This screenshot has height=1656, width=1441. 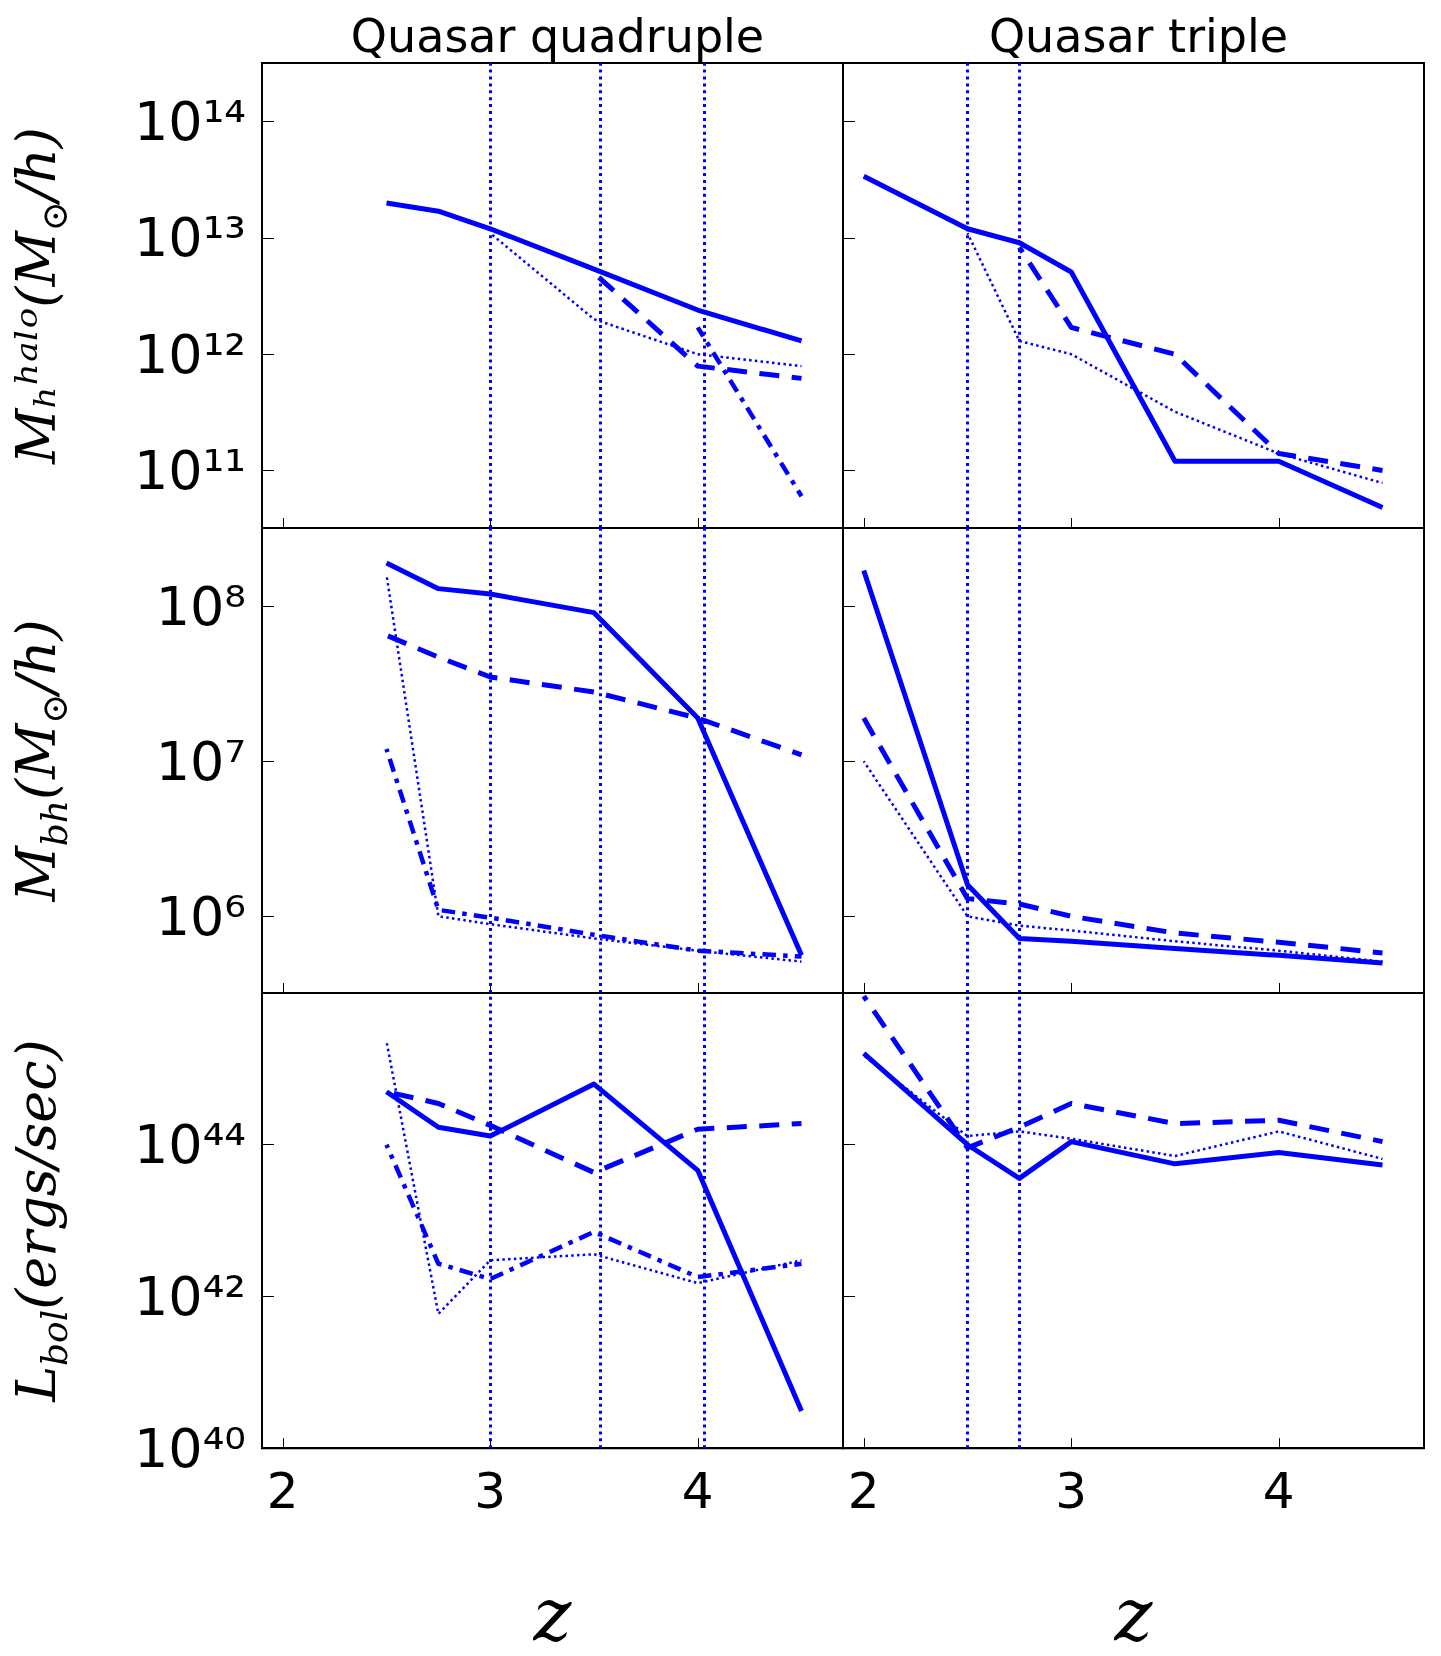 What do you see at coordinates (189, 1448) in the screenshot?
I see `y-tick-label: 10⁴⁰` at bounding box center [189, 1448].